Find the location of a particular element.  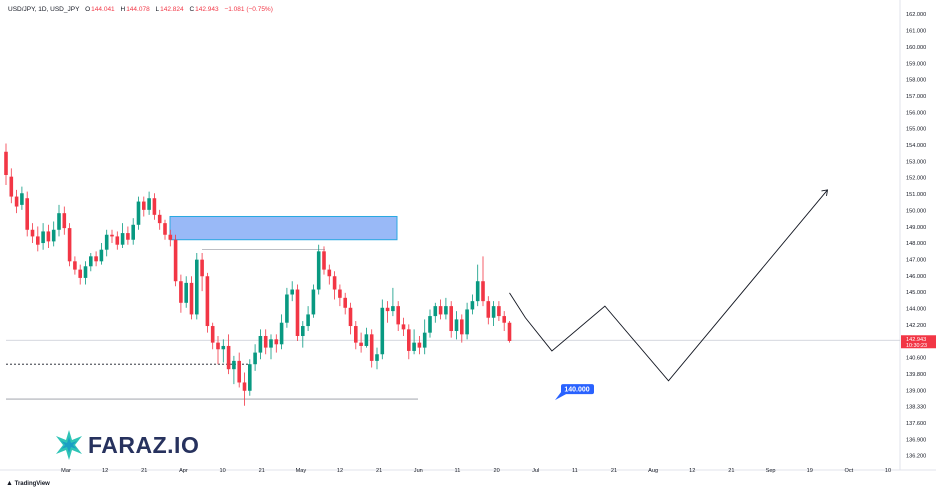

time-tick-label: Aug is located at coordinates (653, 471).